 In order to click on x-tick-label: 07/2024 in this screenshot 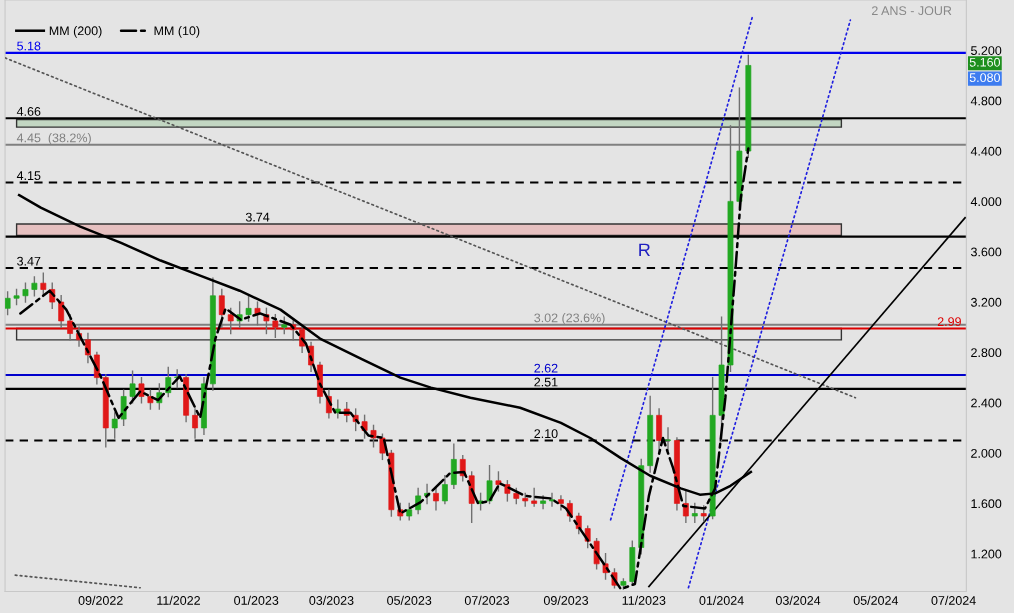, I will do `click(953, 600)`.